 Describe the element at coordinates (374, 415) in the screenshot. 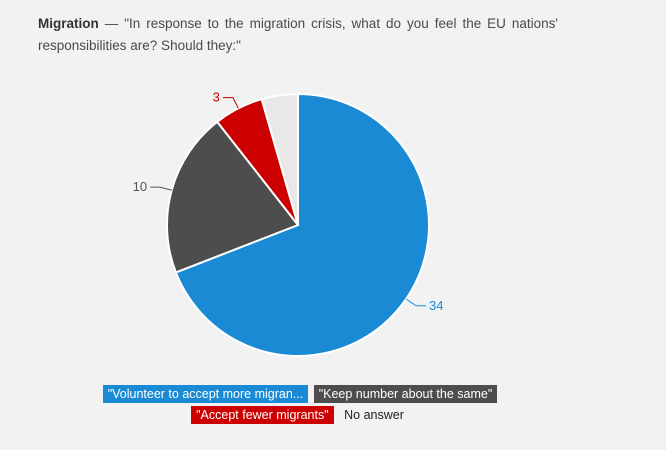

I see `legend-item-no-answer: No answer` at that location.